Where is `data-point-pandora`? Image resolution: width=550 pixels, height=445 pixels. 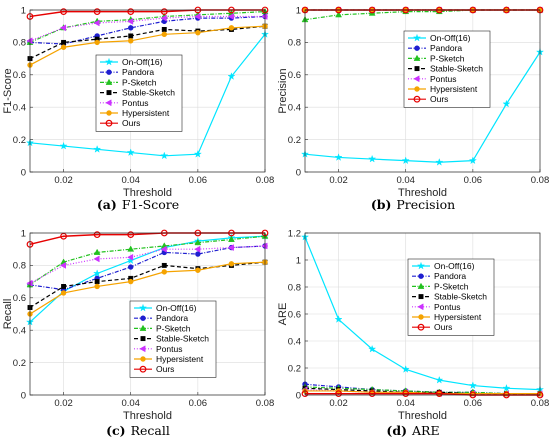 data-point-pandora is located at coordinates (131, 28).